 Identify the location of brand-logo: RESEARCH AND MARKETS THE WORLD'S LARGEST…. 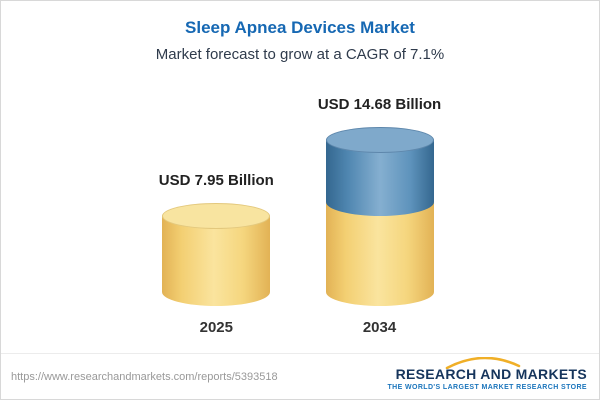
(487, 373).